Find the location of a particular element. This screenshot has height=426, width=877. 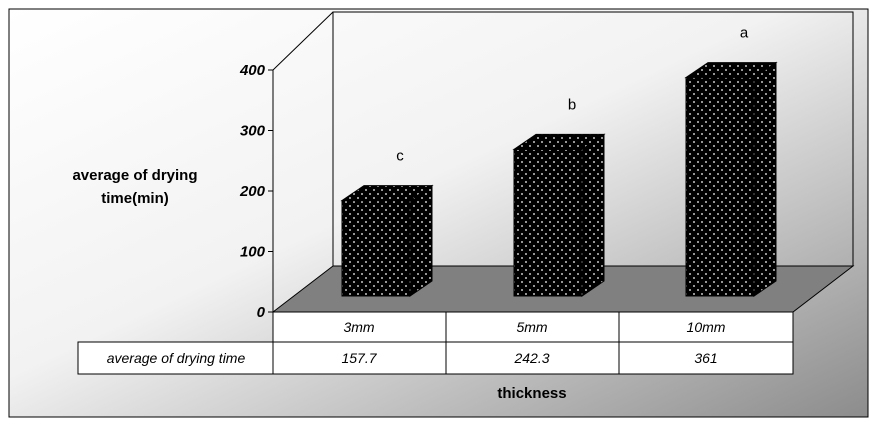

table-value-10mm: 361 is located at coordinates (705, 358).